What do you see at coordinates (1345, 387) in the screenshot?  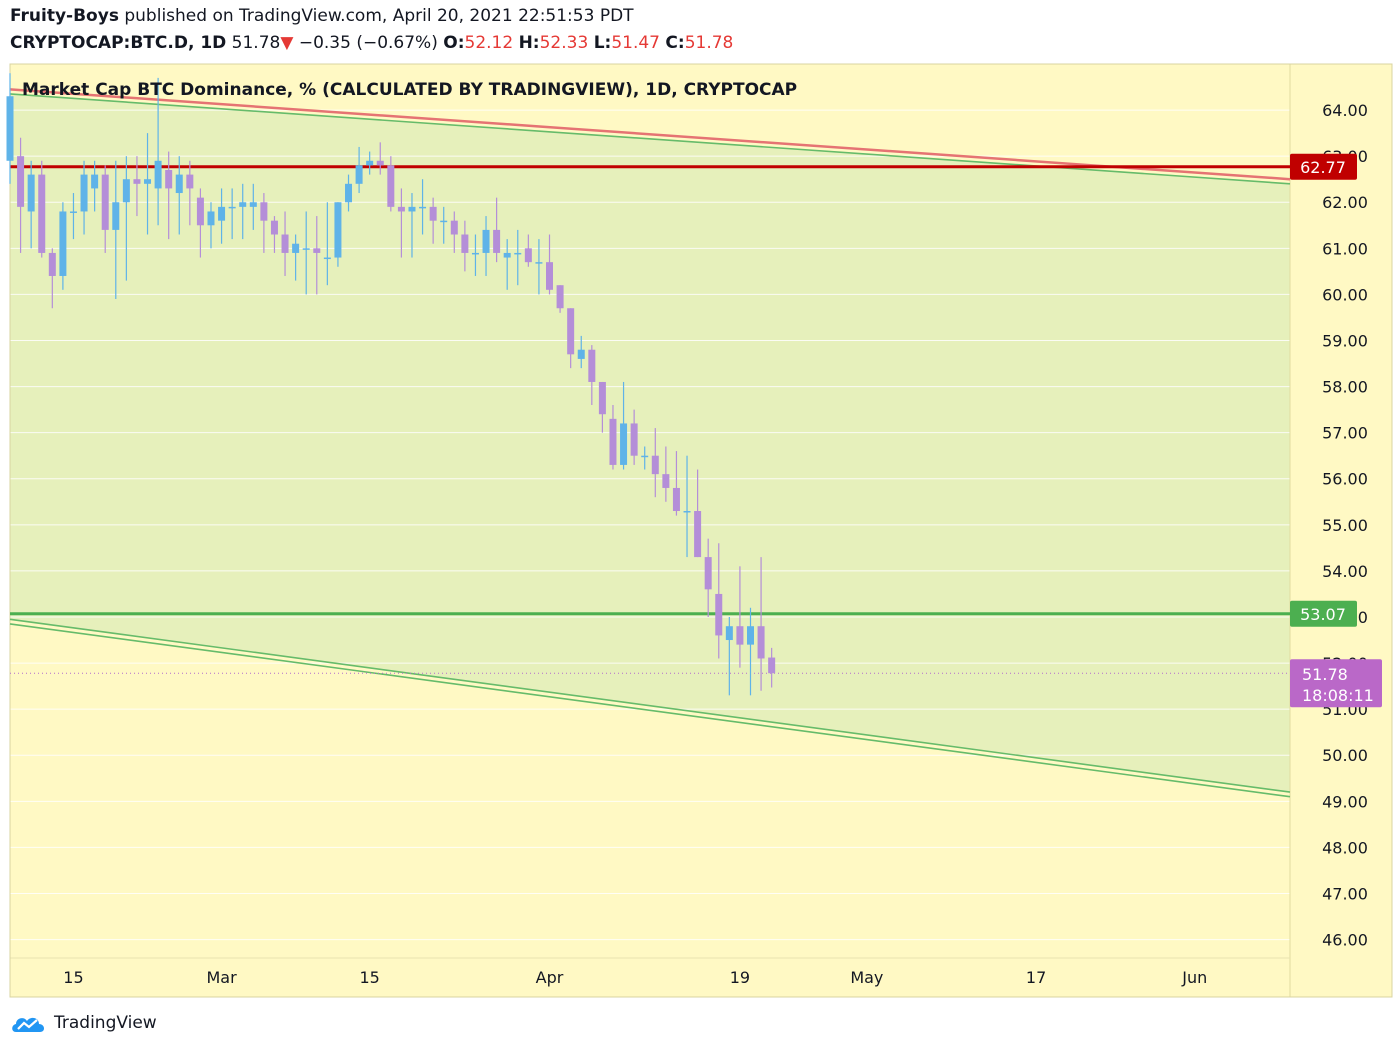 I see `y-tick-label: 58.00` at bounding box center [1345, 387].